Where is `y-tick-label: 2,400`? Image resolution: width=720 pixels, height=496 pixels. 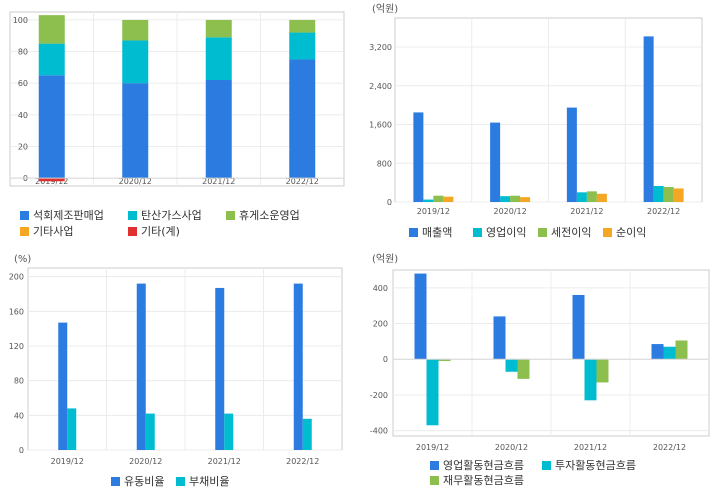
y-tick-label: 2,400 is located at coordinates (380, 86).